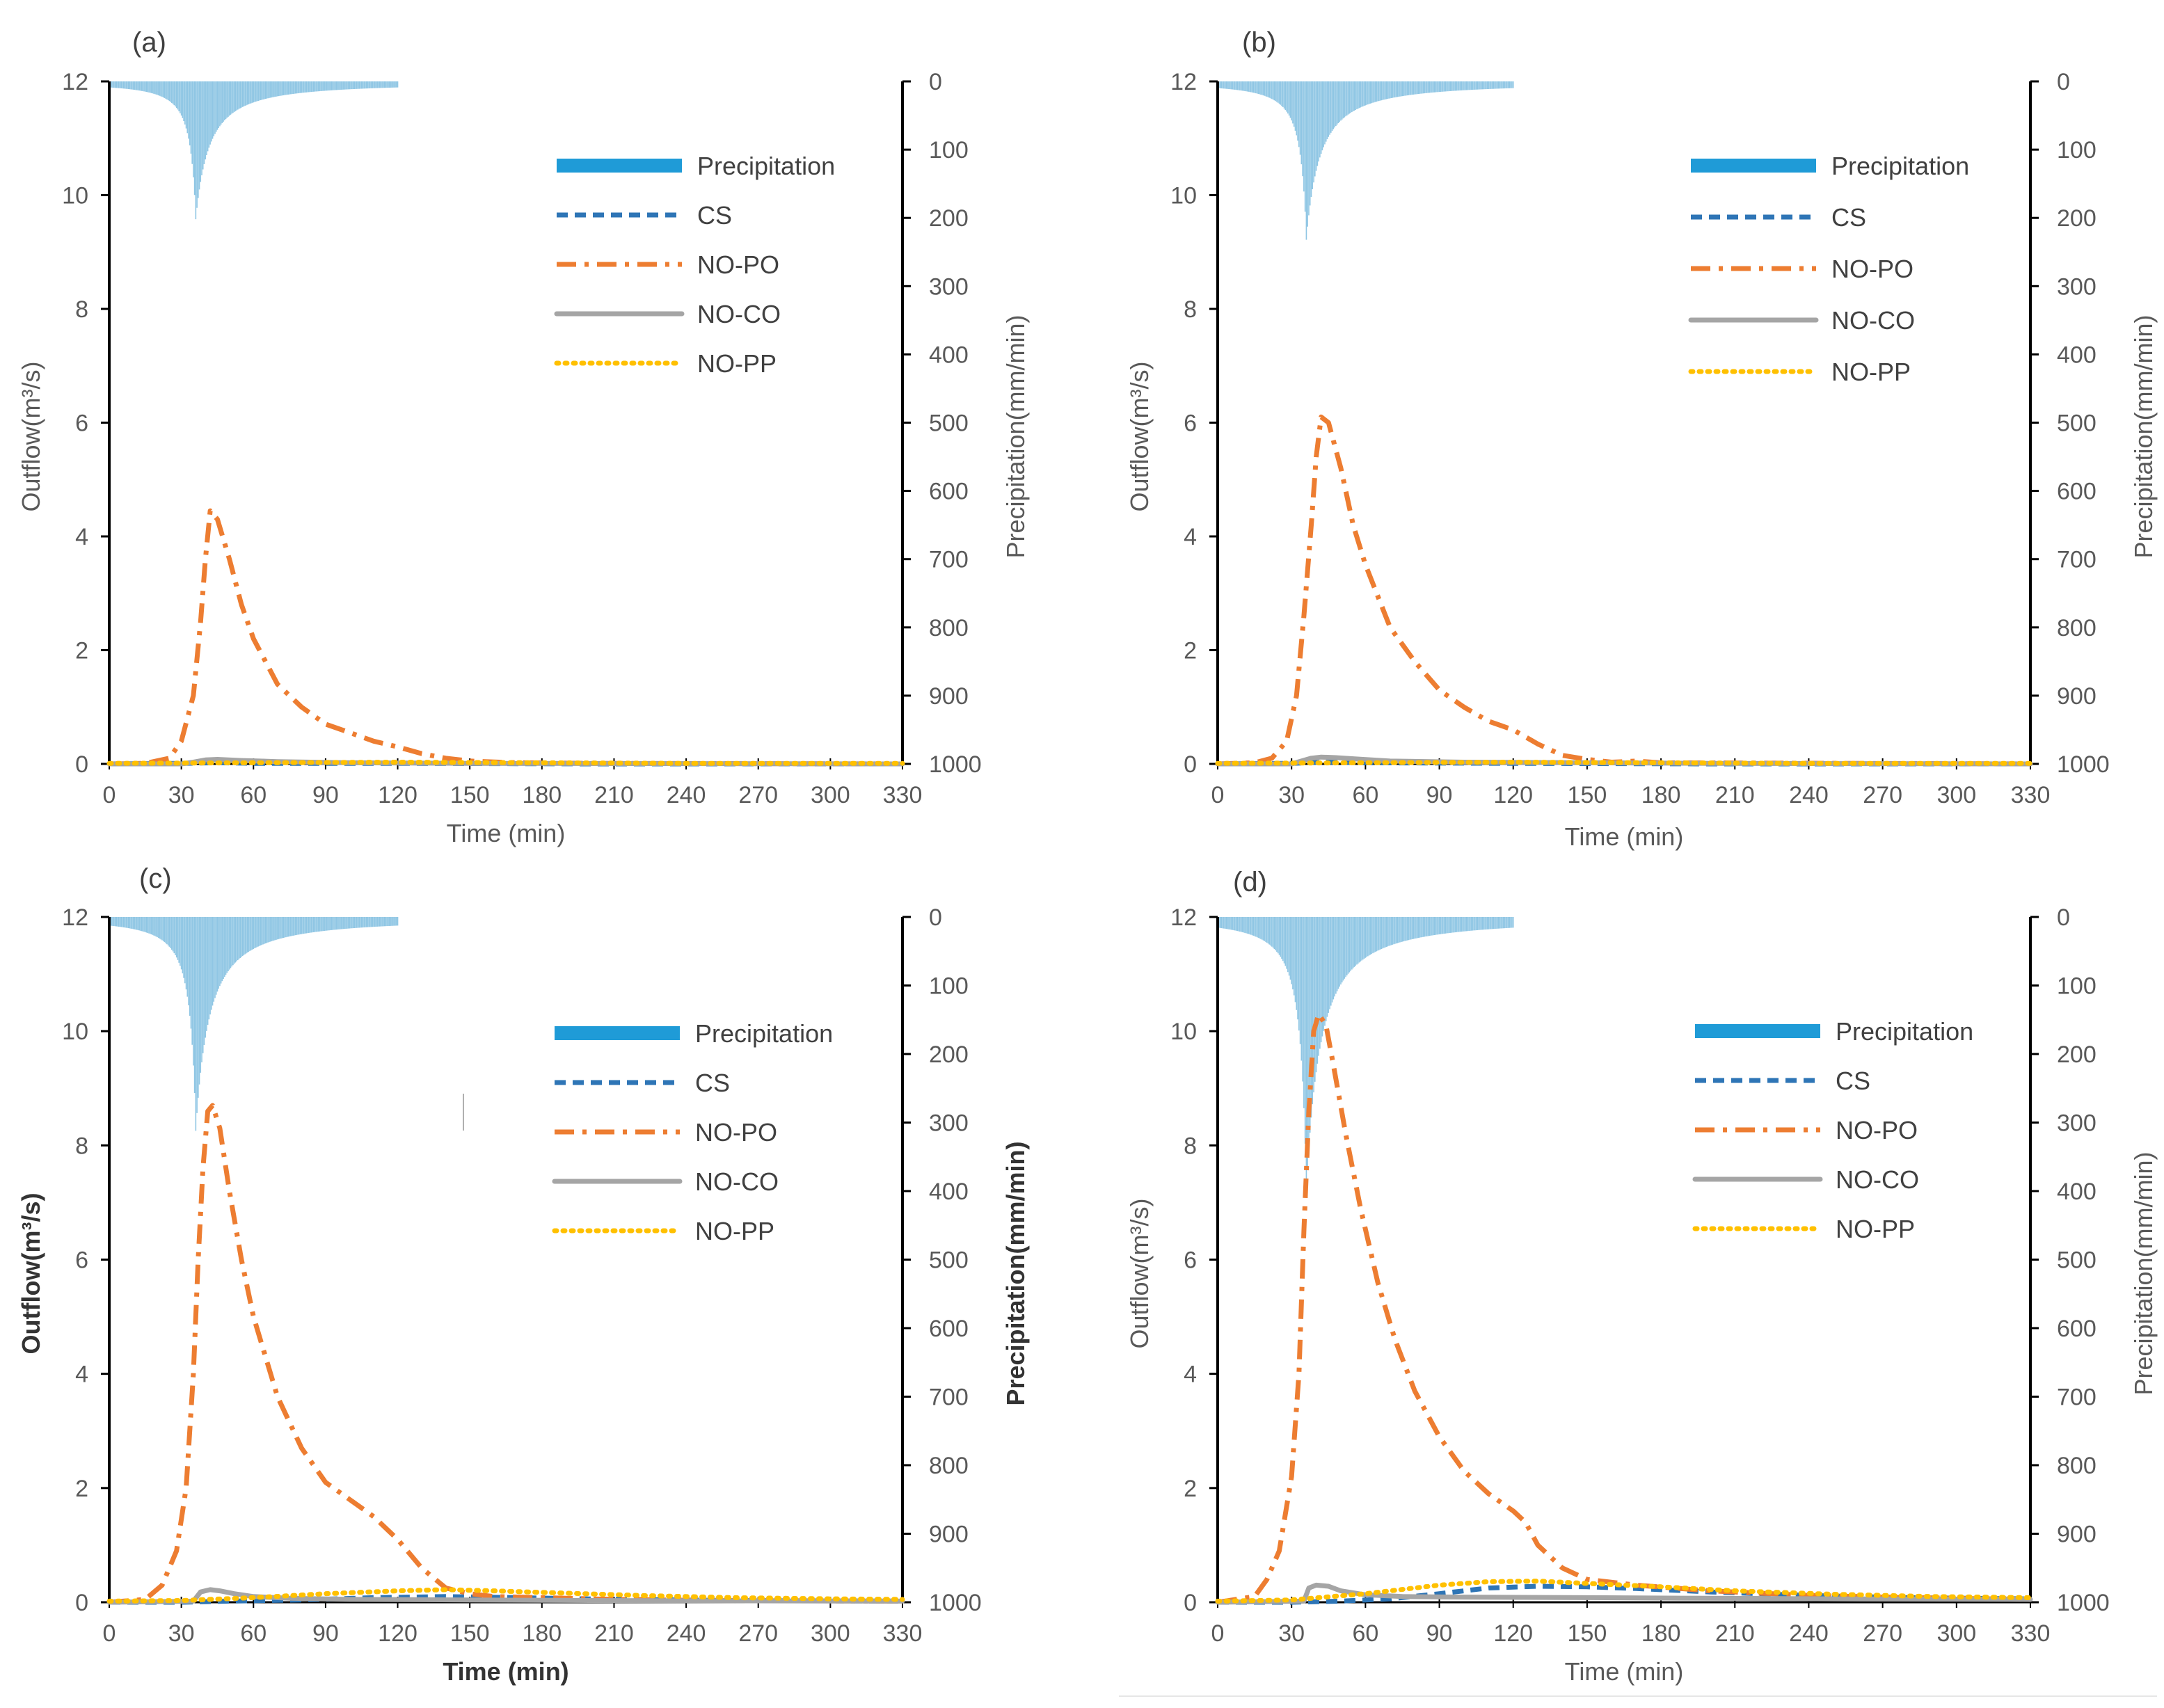  Describe the element at coordinates (2077, 628) in the screenshot. I see `y2-tick-label: 800` at that location.